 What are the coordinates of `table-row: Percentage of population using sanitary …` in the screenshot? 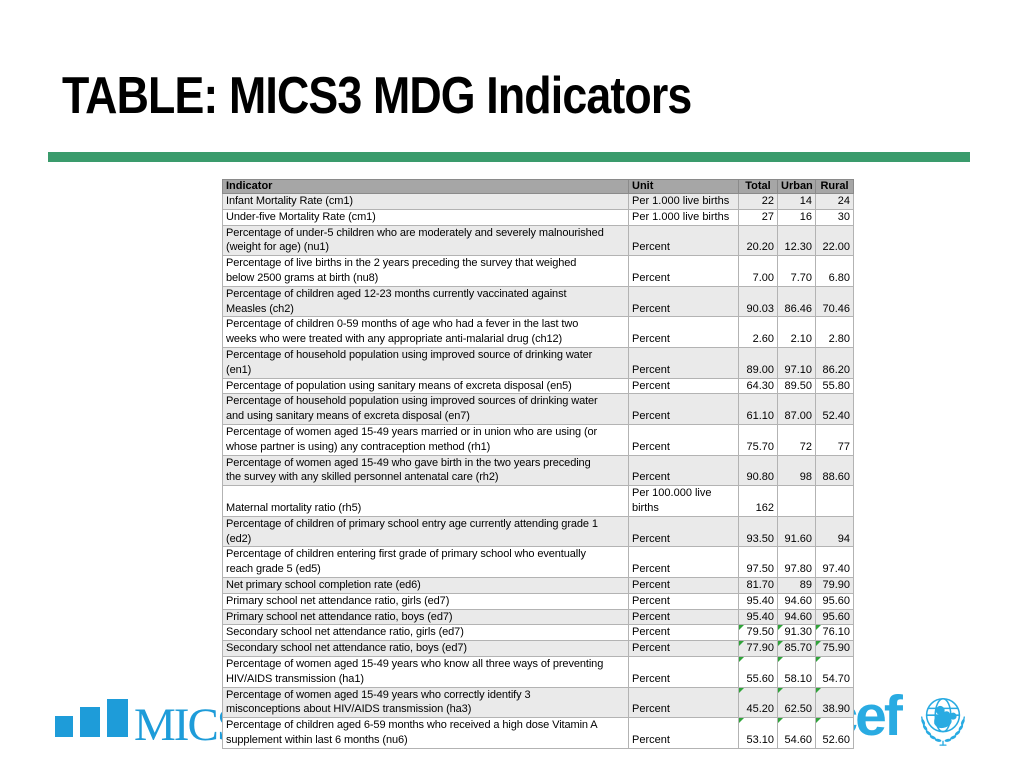 It's located at (538, 386).